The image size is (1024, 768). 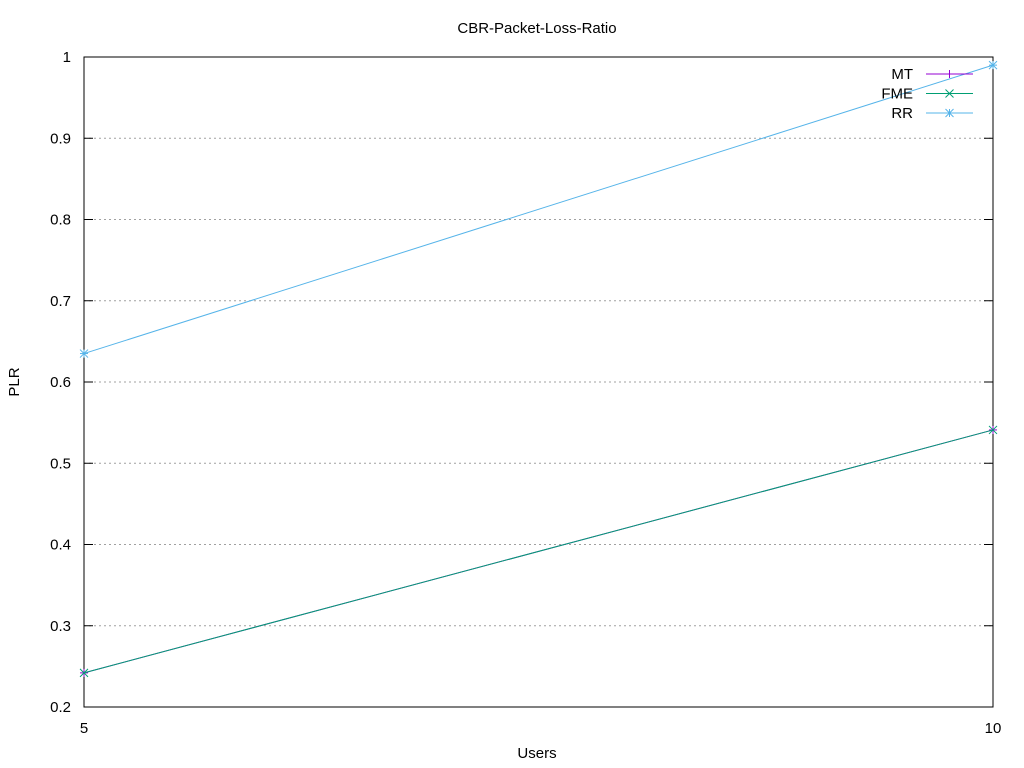 What do you see at coordinates (60, 301) in the screenshot?
I see `y-tick-label: 0.7` at bounding box center [60, 301].